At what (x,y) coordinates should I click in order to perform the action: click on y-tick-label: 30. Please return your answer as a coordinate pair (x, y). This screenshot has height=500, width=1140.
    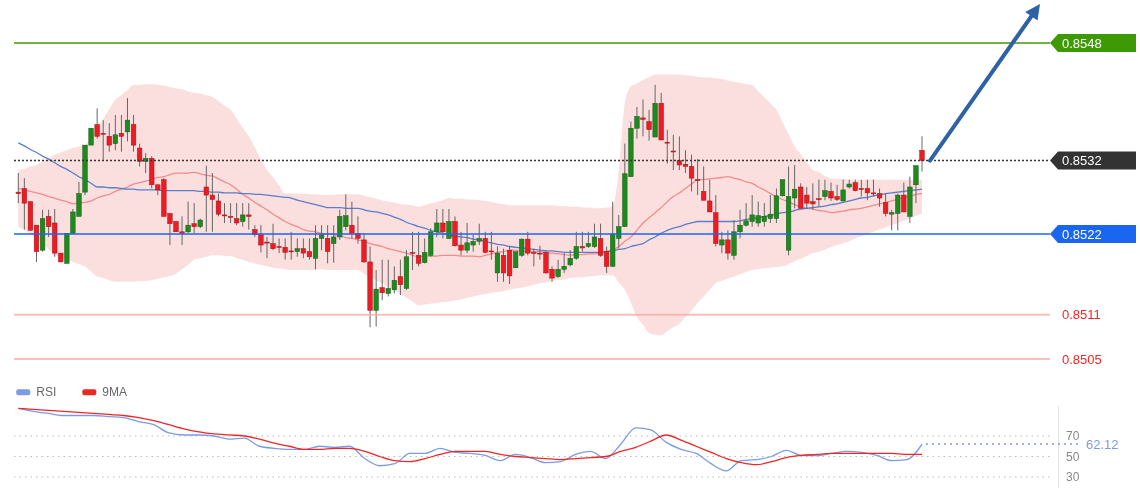
    Looking at the image, I should click on (1073, 477).